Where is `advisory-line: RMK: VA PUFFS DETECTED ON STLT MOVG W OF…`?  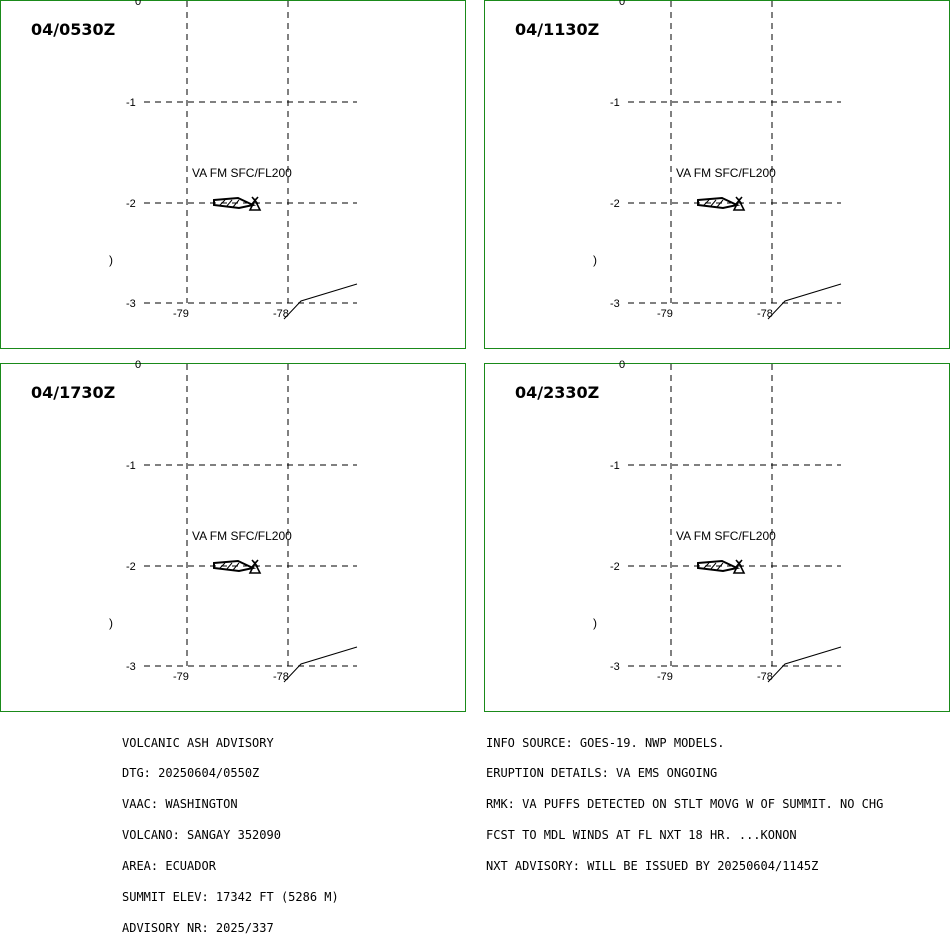
advisory-line: RMK: VA PUFFS DETECTED ON STLT MOVG W OF… is located at coordinates (685, 804).